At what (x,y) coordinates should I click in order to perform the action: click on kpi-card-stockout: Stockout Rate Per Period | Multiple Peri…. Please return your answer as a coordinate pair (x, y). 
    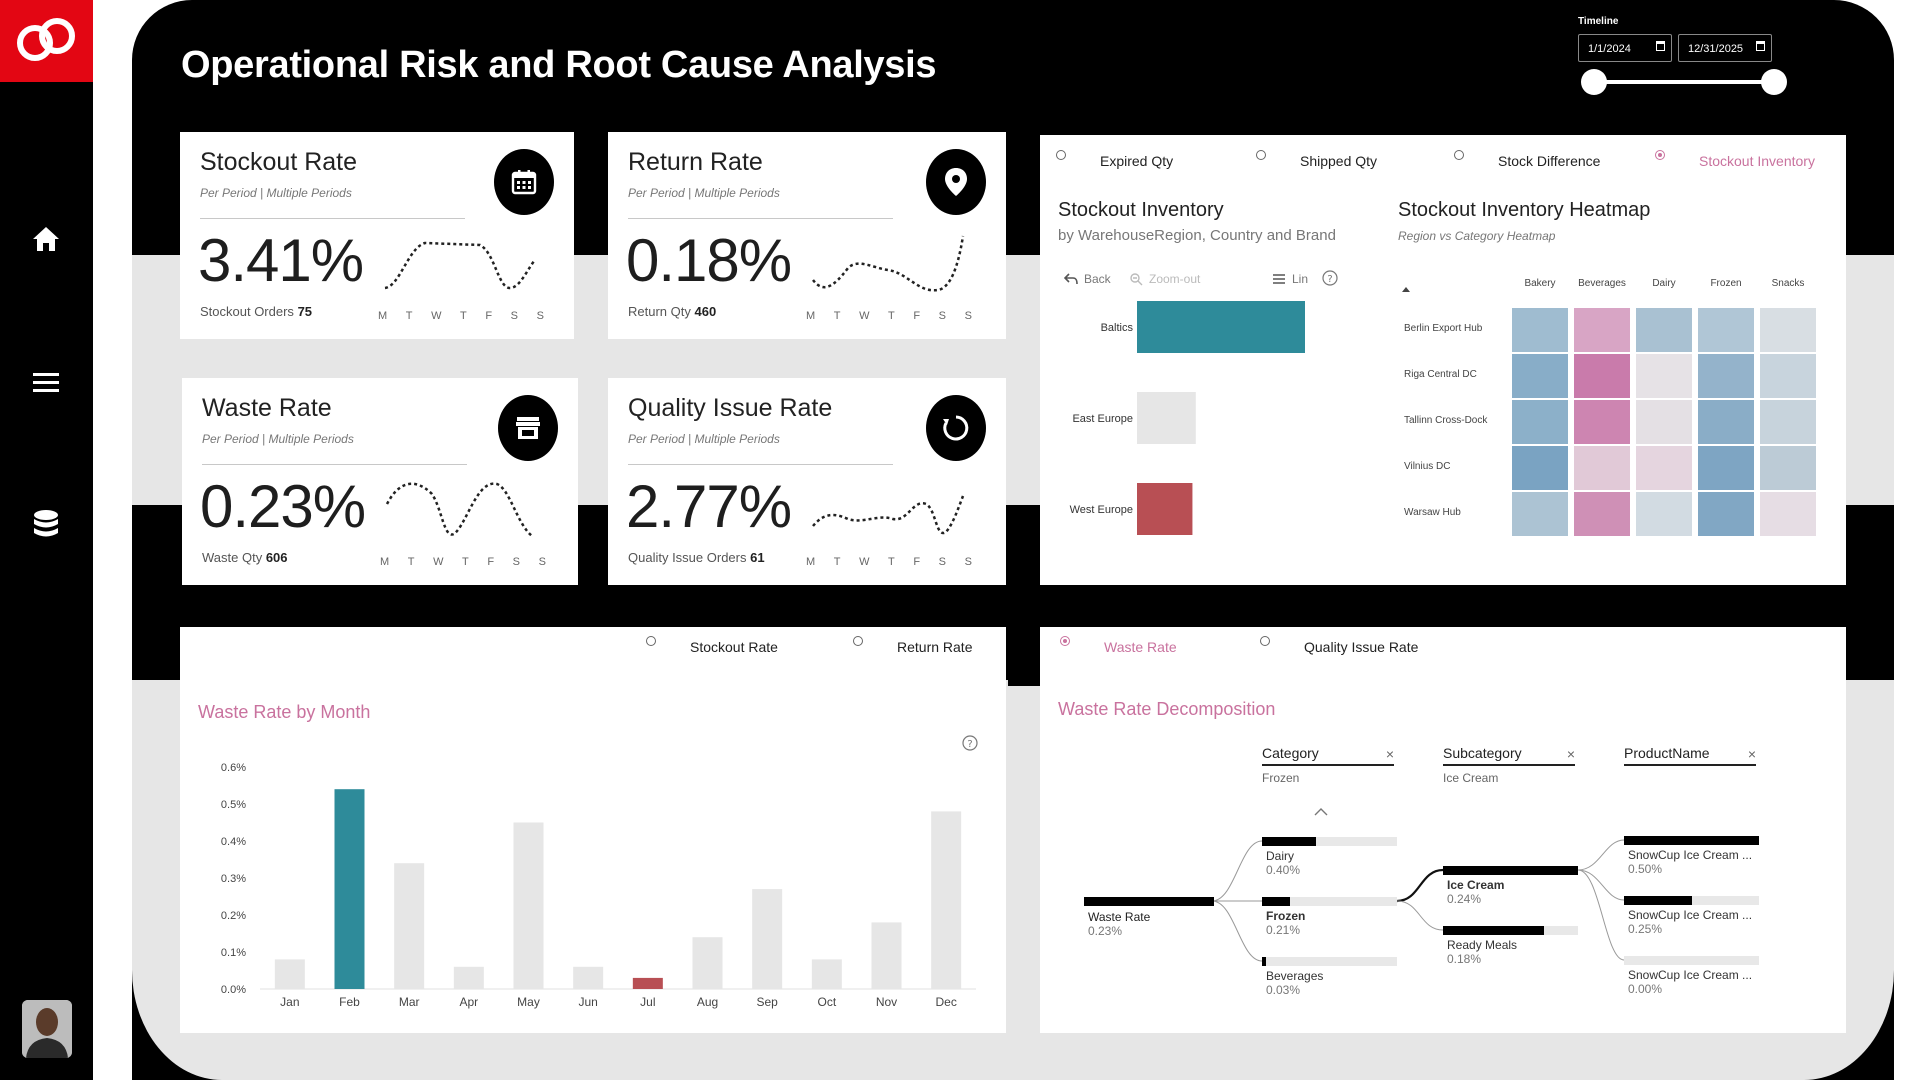
    Looking at the image, I should click on (377, 235).